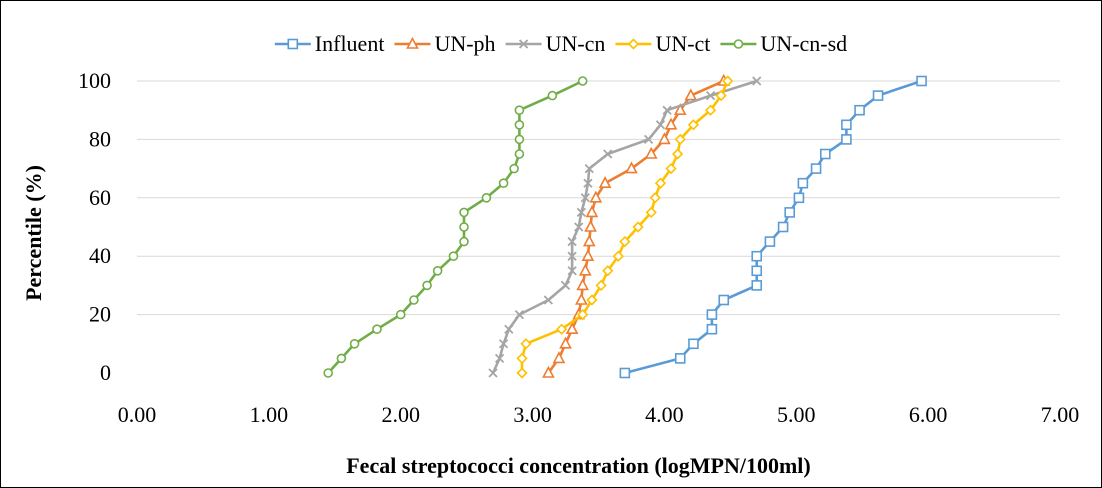 The width and height of the screenshot is (1102, 488). I want to click on legend-item: UN-cn, so click(555, 43).